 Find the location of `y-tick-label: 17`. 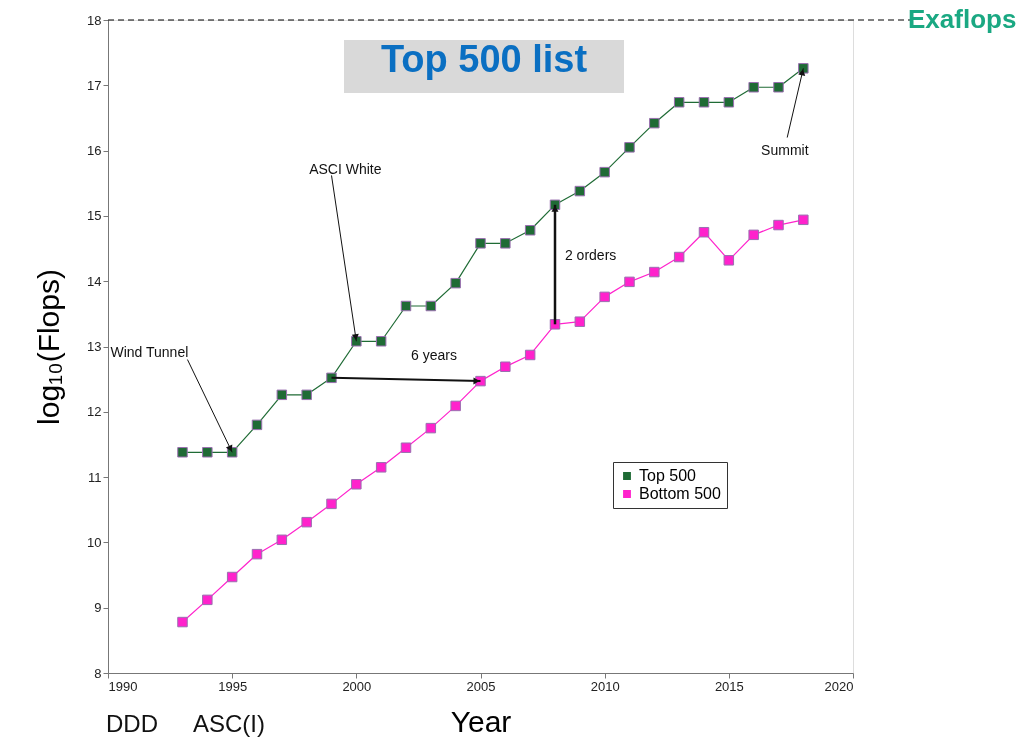

y-tick-label: 17 is located at coordinates (94, 85).